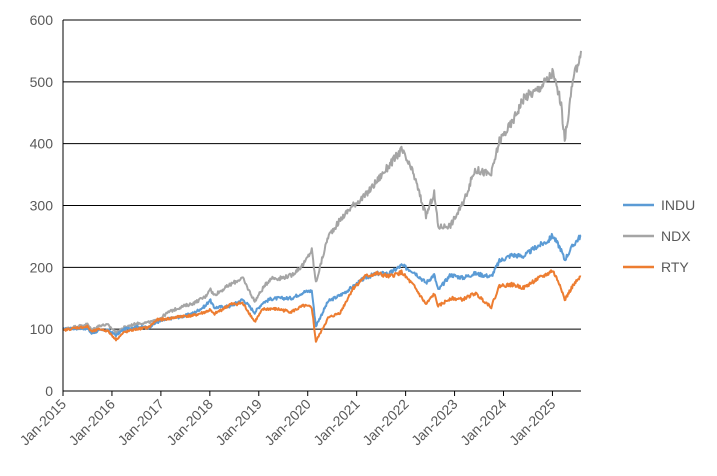 Image resolution: width=717 pixels, height=476 pixels. I want to click on legend-label-rty: RTY, so click(675, 267).